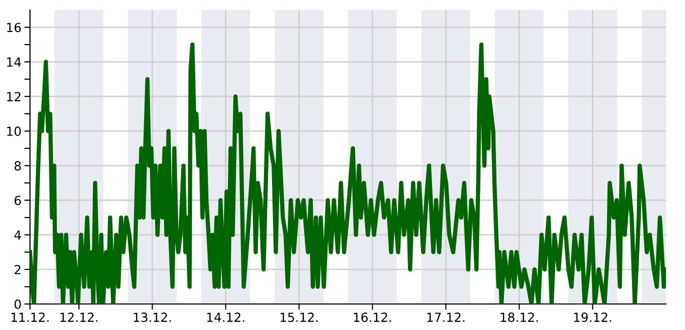 The height and width of the screenshot is (330, 685). I want to click on x-tick-label: 15.12., so click(299, 317).